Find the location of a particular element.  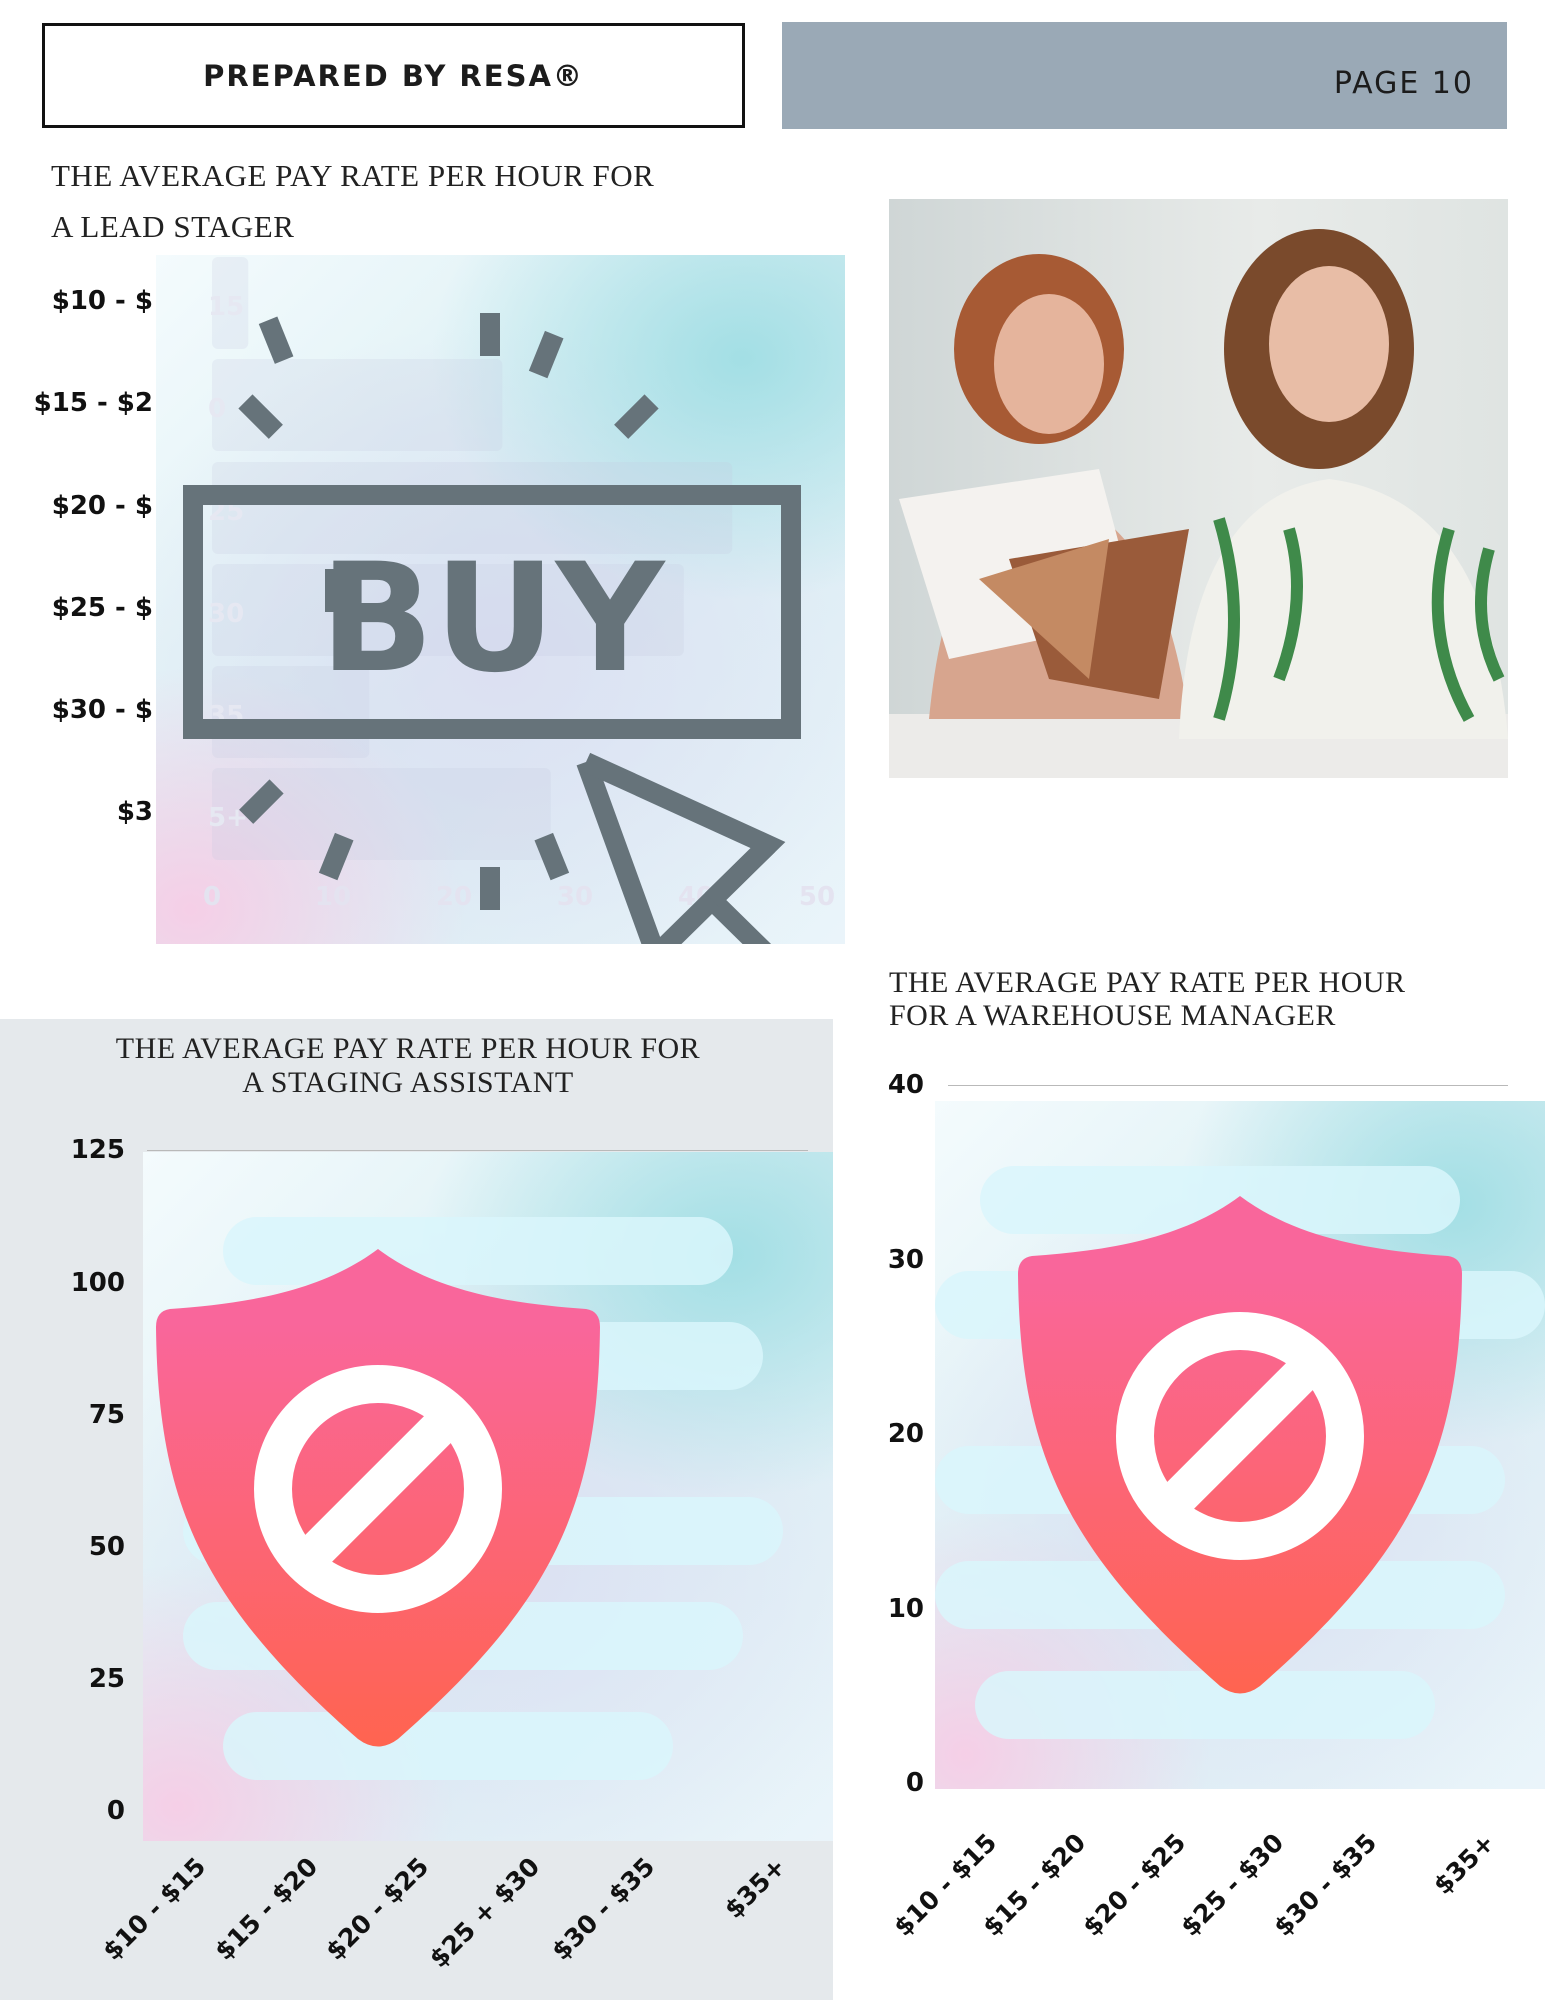

y-tick-label: 125 is located at coordinates (97, 1150).